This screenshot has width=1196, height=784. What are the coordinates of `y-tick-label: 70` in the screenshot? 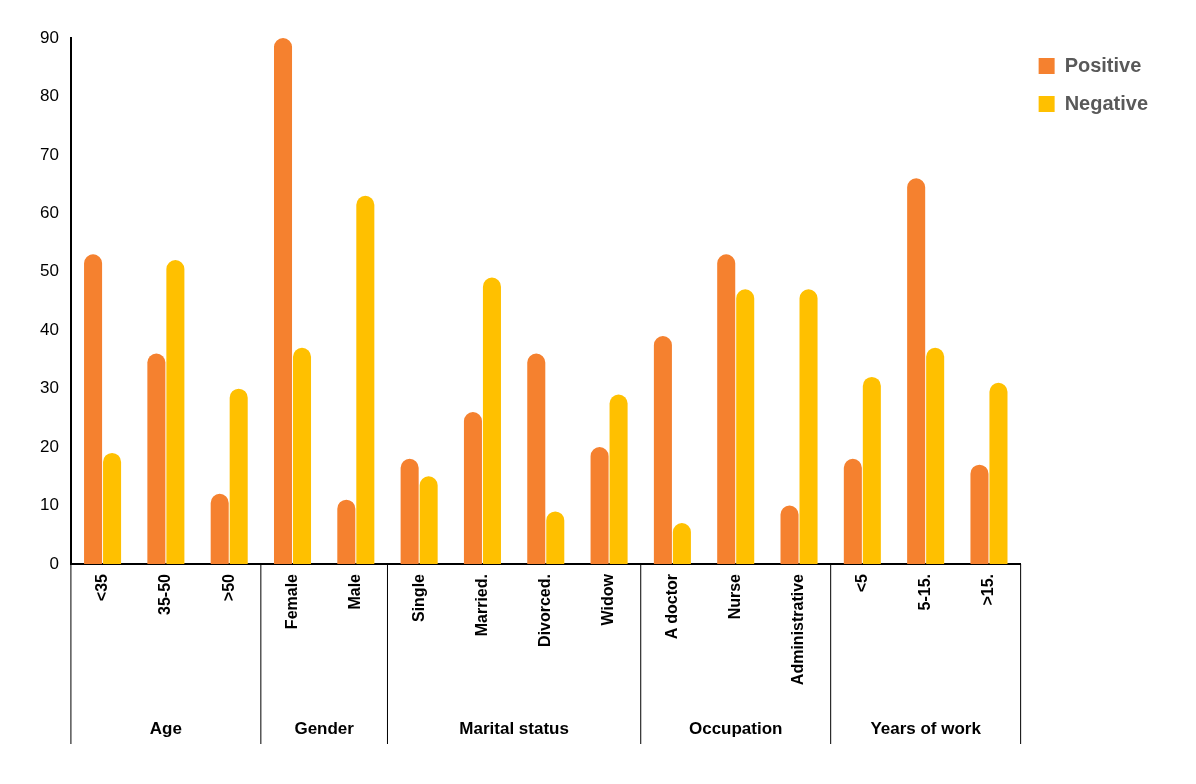 It's located at (49, 154).